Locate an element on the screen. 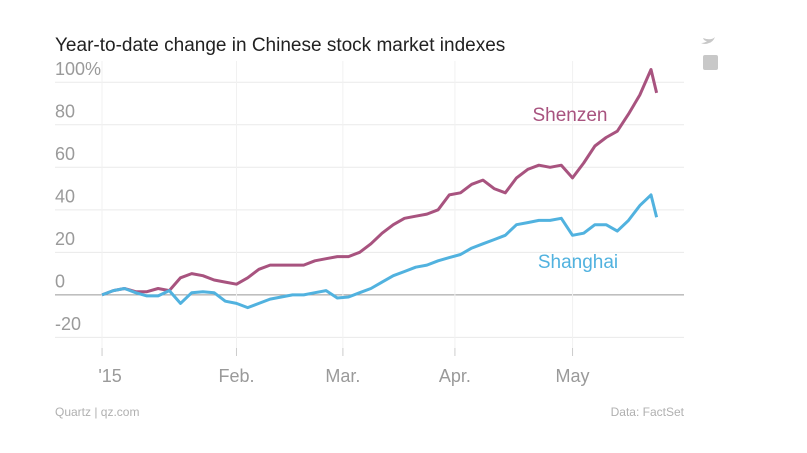 This screenshot has width=807, height=453. x-tick-label: May is located at coordinates (573, 376).